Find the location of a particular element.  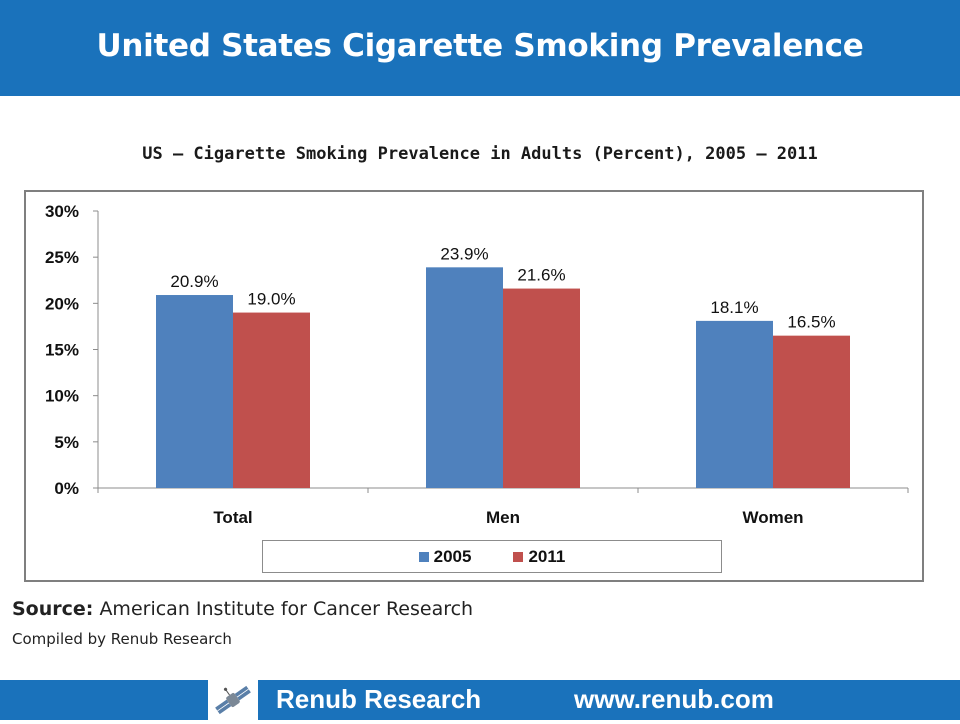

source-text: American Institute for Cancer Research is located at coordinates (286, 609).